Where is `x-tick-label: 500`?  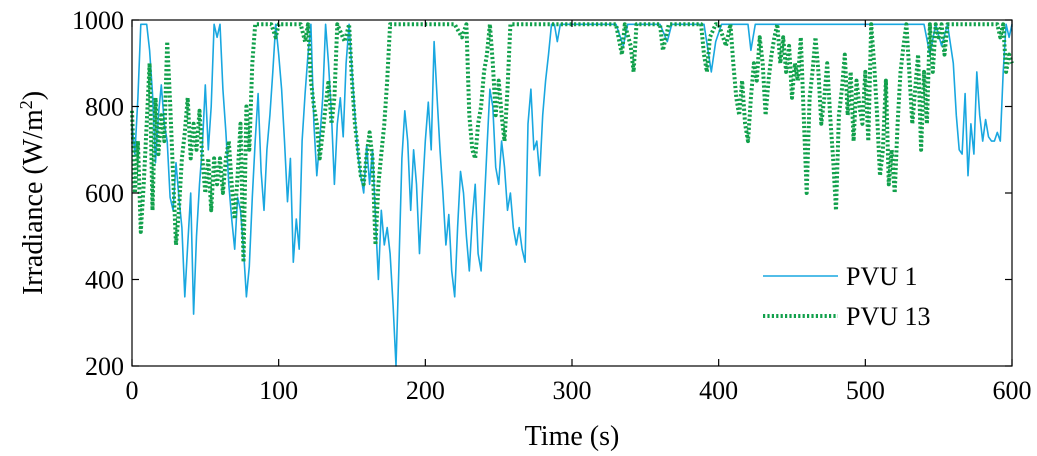
x-tick-label: 500 is located at coordinates (865, 390).